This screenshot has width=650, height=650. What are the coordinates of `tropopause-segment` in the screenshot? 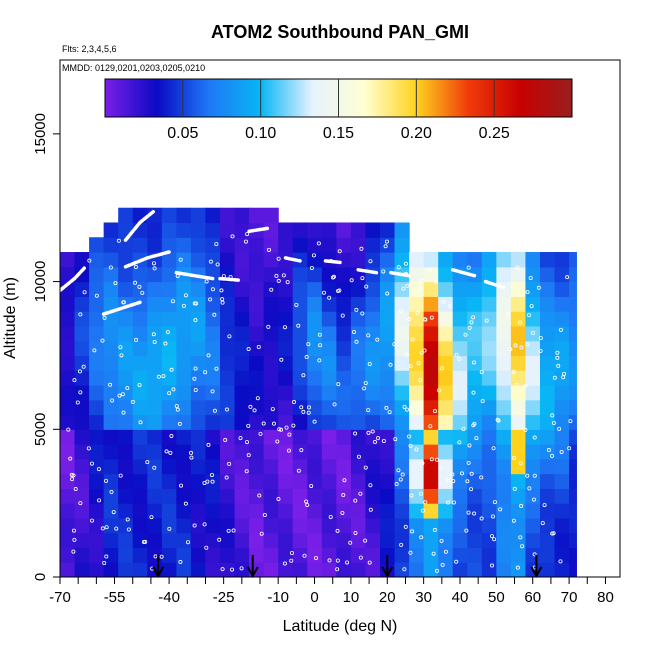 It's located at (463, 273).